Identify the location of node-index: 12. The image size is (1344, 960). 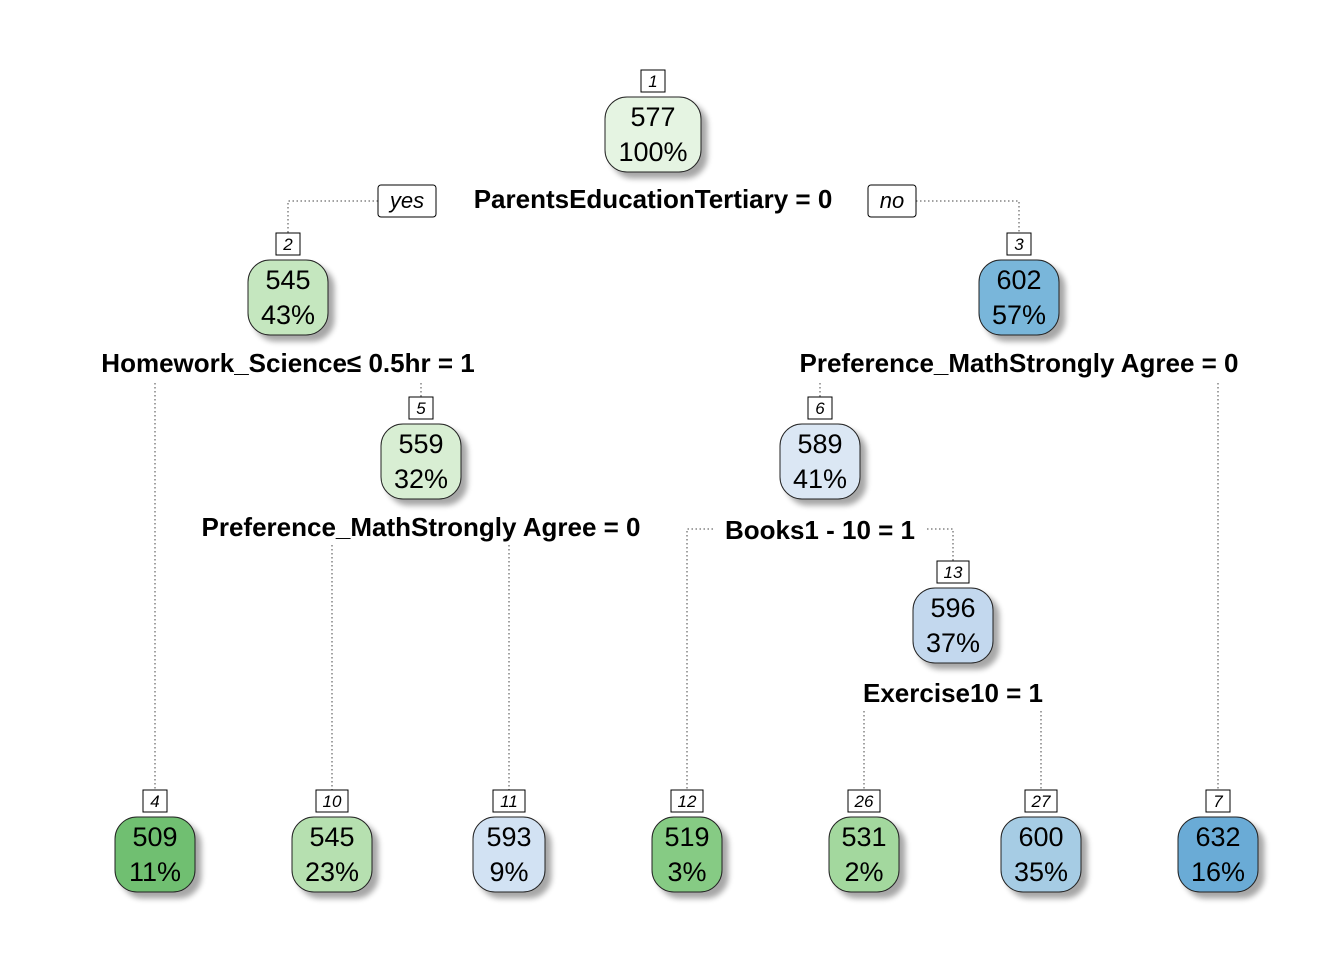
(687, 801).